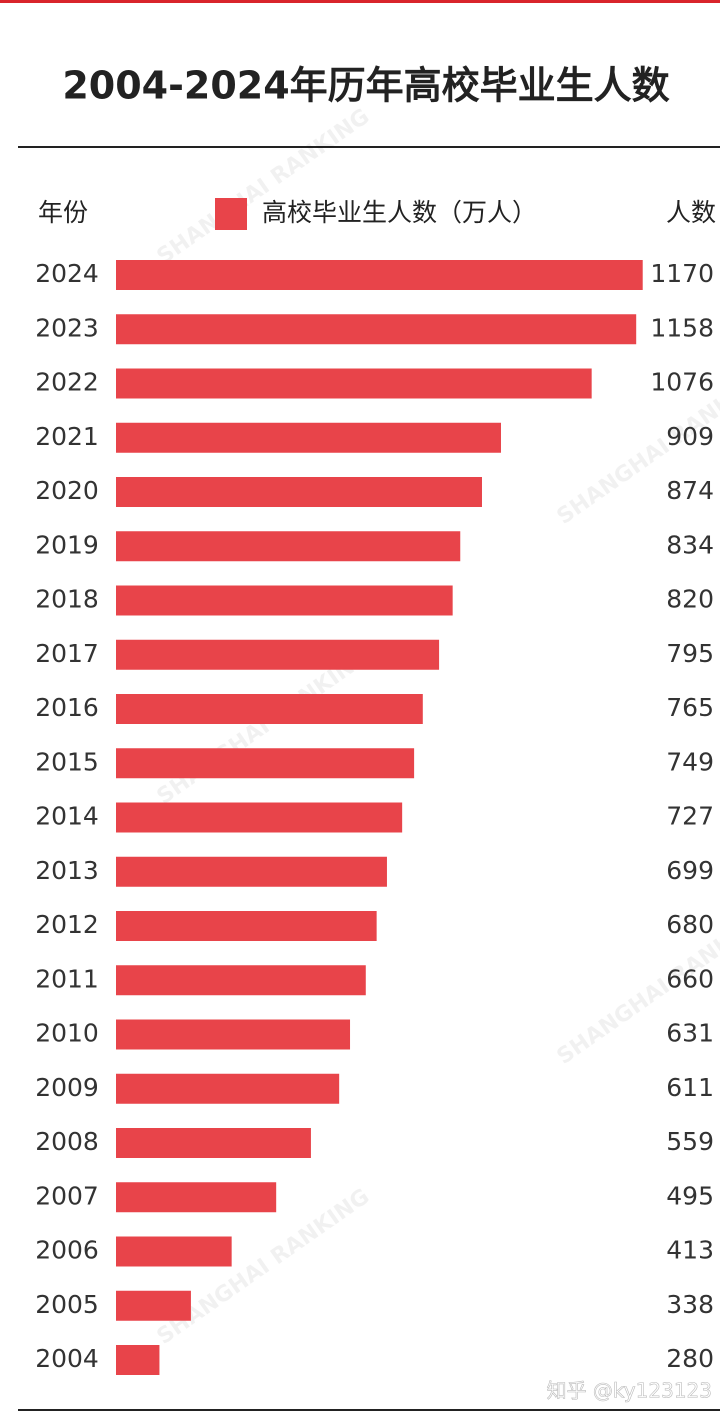 This screenshot has height=1426, width=720. I want to click on value-label: 338, so click(690, 1304).